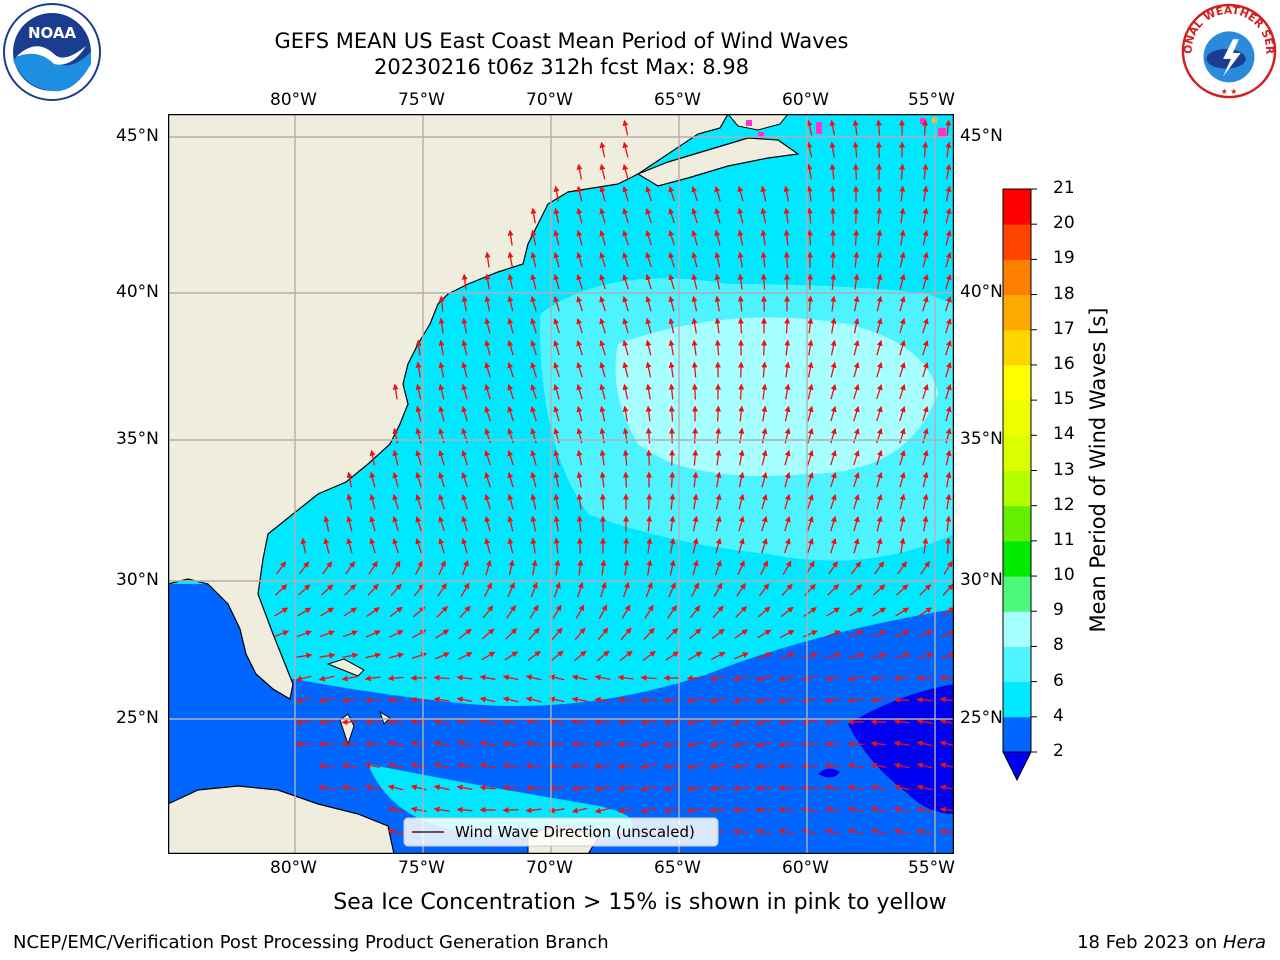  I want to click on lat-label-left: 40°N, so click(137, 292).